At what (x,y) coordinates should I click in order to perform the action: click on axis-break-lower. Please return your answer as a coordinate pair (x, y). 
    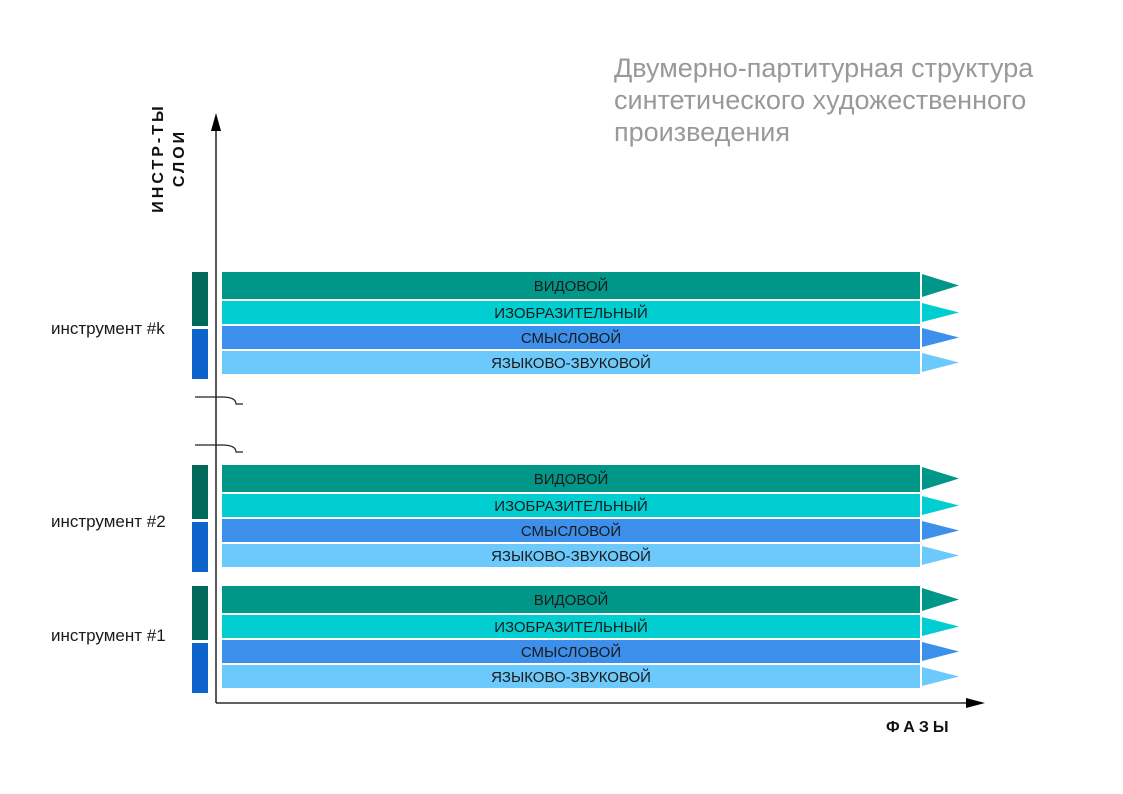
    Looking at the image, I should click on (219, 448).